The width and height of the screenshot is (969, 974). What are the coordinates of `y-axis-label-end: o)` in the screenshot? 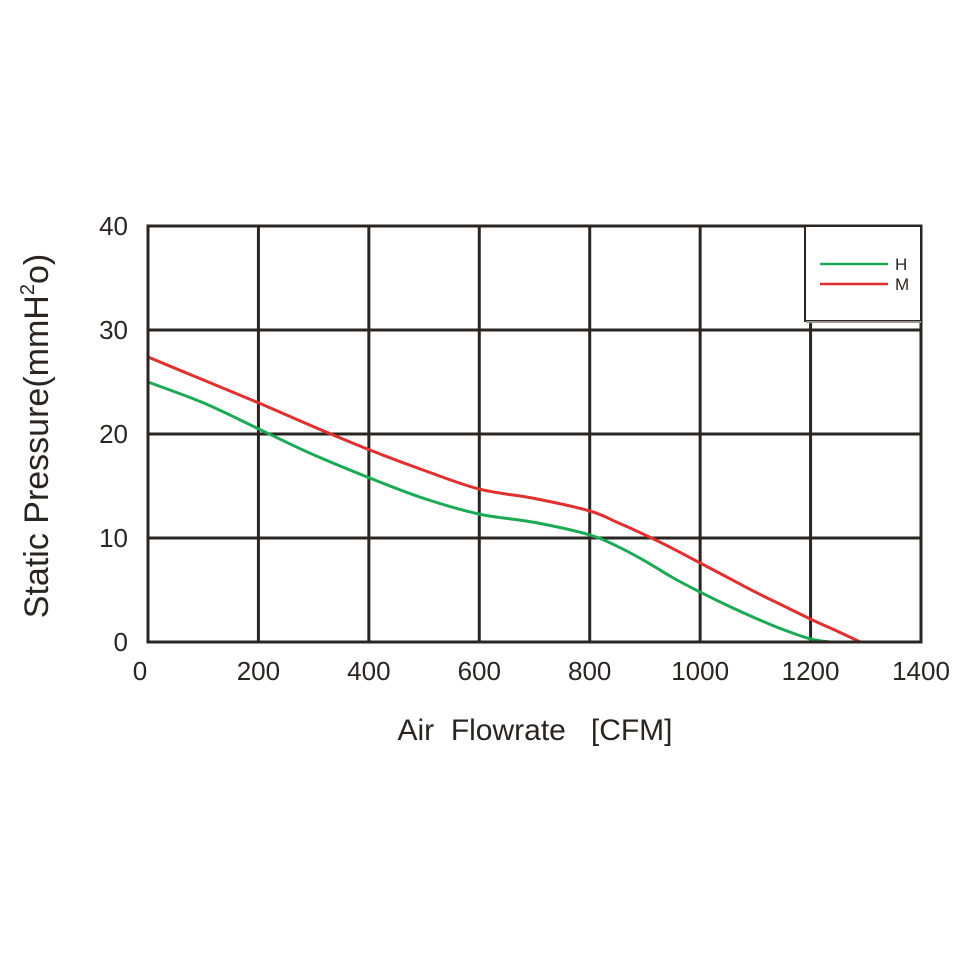 It's located at (37, 269).